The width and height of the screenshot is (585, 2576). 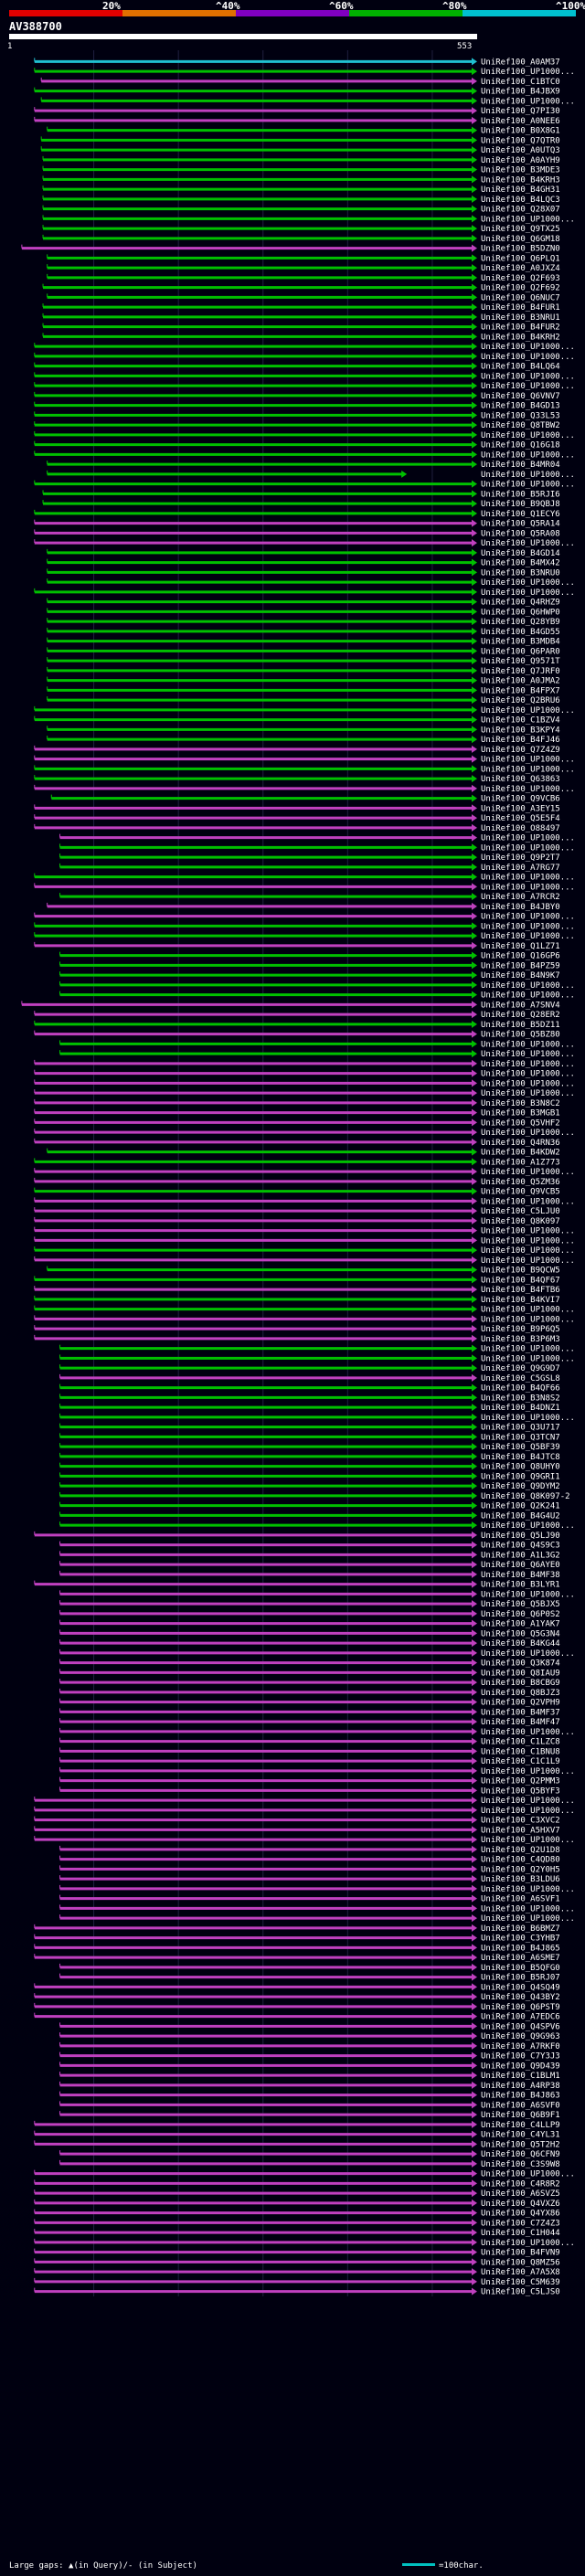 What do you see at coordinates (520, 1221) in the screenshot?
I see `hit-label: UniRef100_Q8K097` at bounding box center [520, 1221].